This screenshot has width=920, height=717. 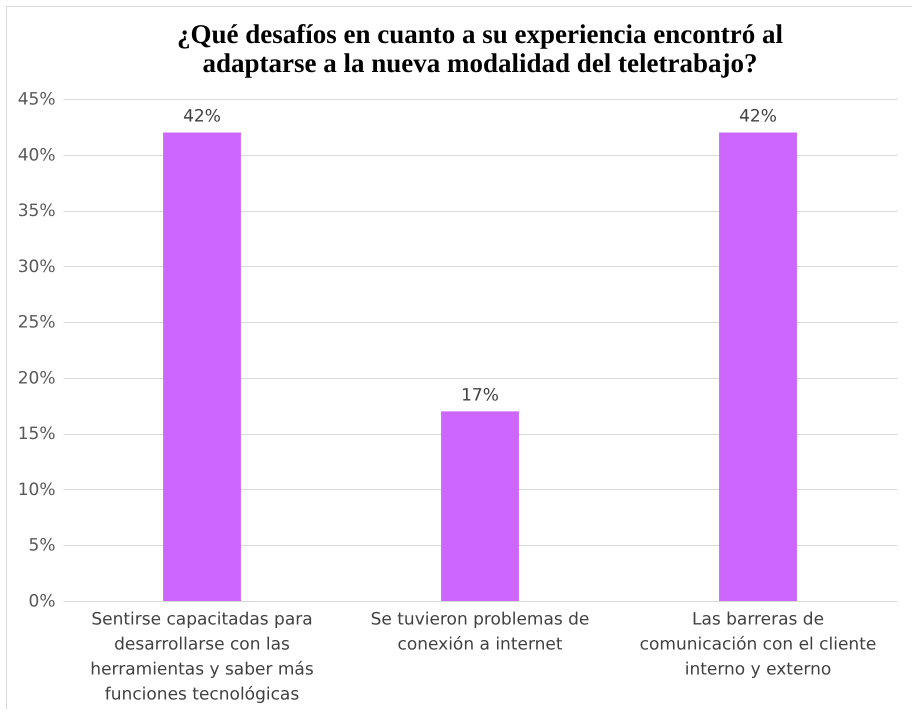 I want to click on y-tick-label: 0%, so click(x=42, y=602).